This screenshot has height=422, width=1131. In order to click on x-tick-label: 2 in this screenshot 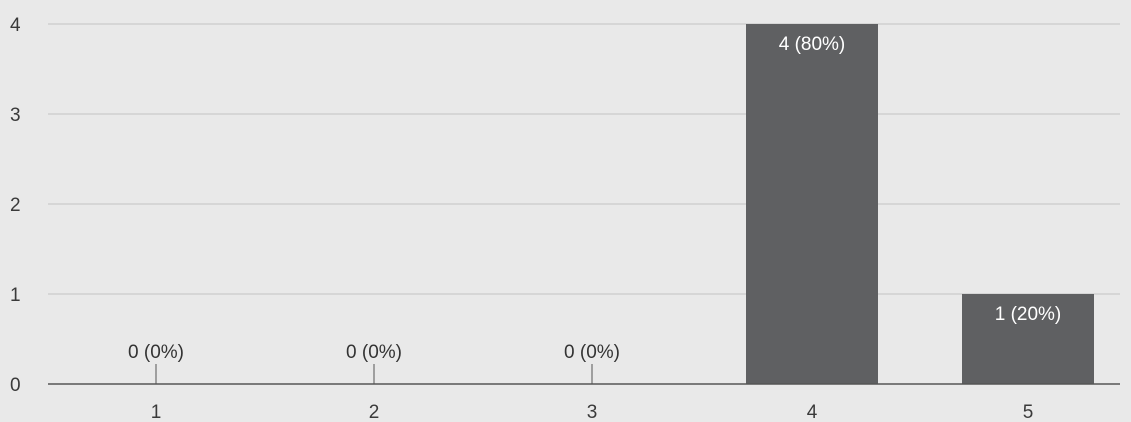, I will do `click(374, 412)`.